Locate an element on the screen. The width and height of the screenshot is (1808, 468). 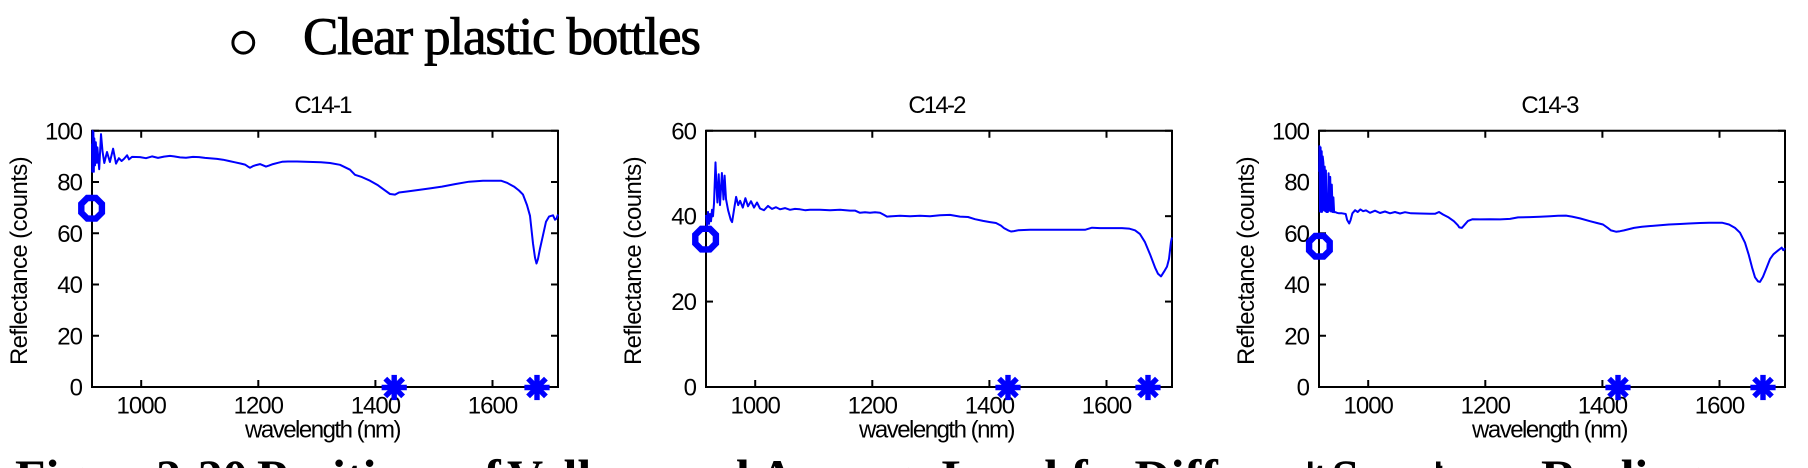
svg-text: for is located at coordinates (1103, 458).